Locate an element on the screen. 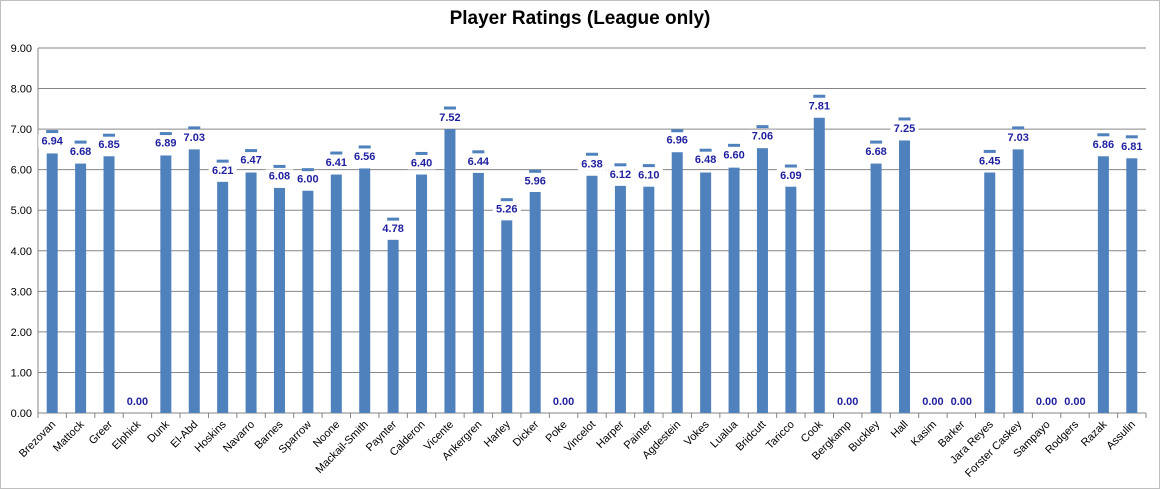  y-tick-label: 0.00 is located at coordinates (21, 414).